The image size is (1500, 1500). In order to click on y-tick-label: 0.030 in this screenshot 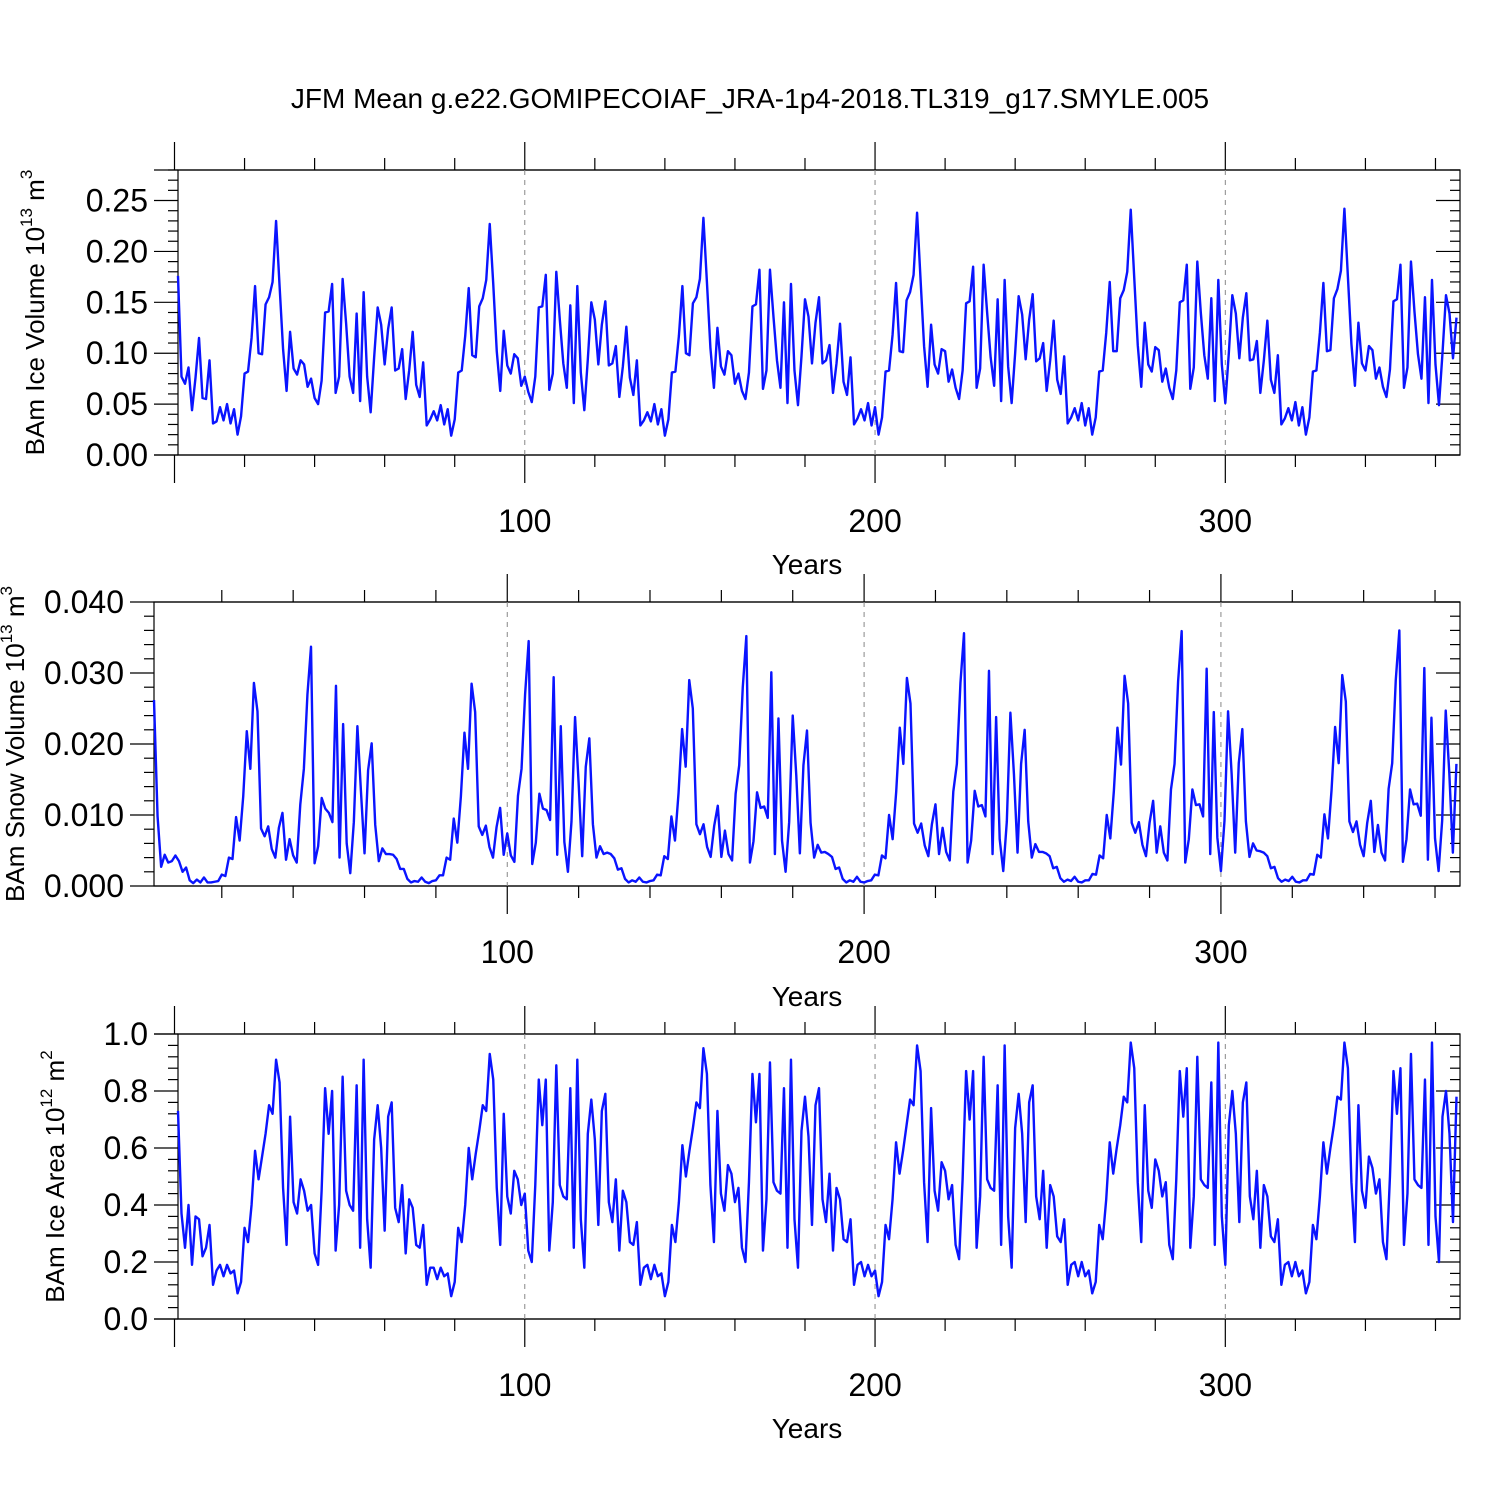, I will do `click(84, 673)`.